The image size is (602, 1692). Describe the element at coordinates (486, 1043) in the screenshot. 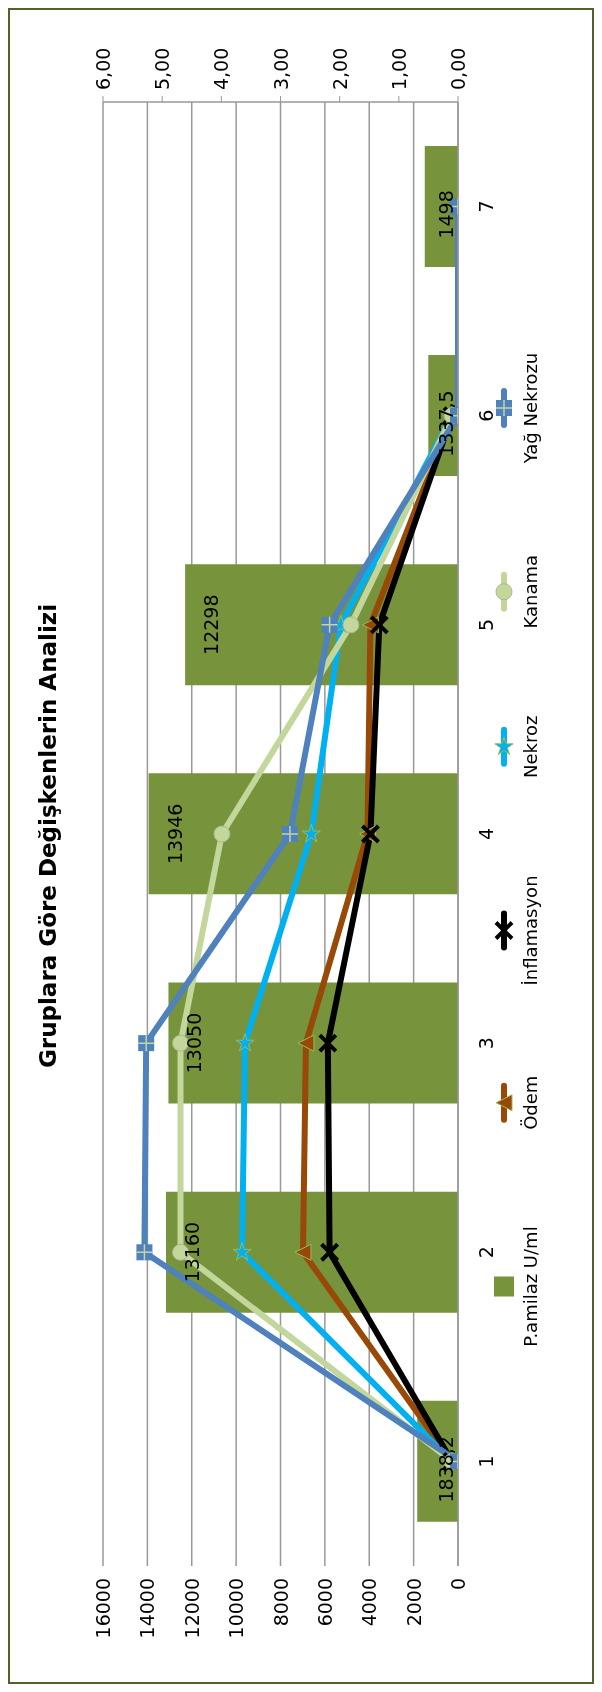

I see `y-tick-label: 3` at that location.